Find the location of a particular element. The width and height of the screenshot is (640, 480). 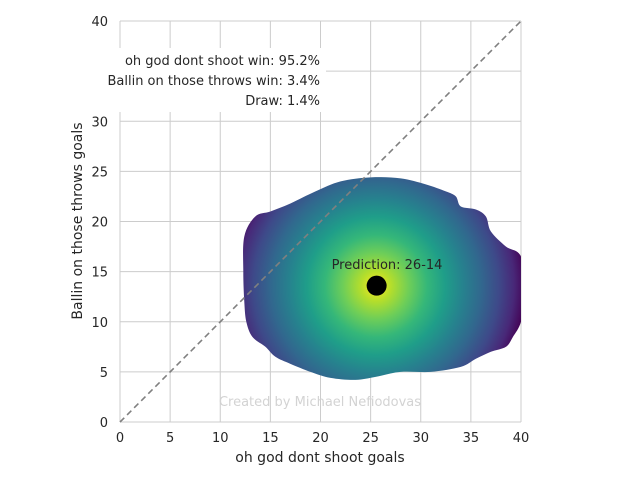

y-axis-label: Ballin on those throws goals is located at coordinates (78, 220).